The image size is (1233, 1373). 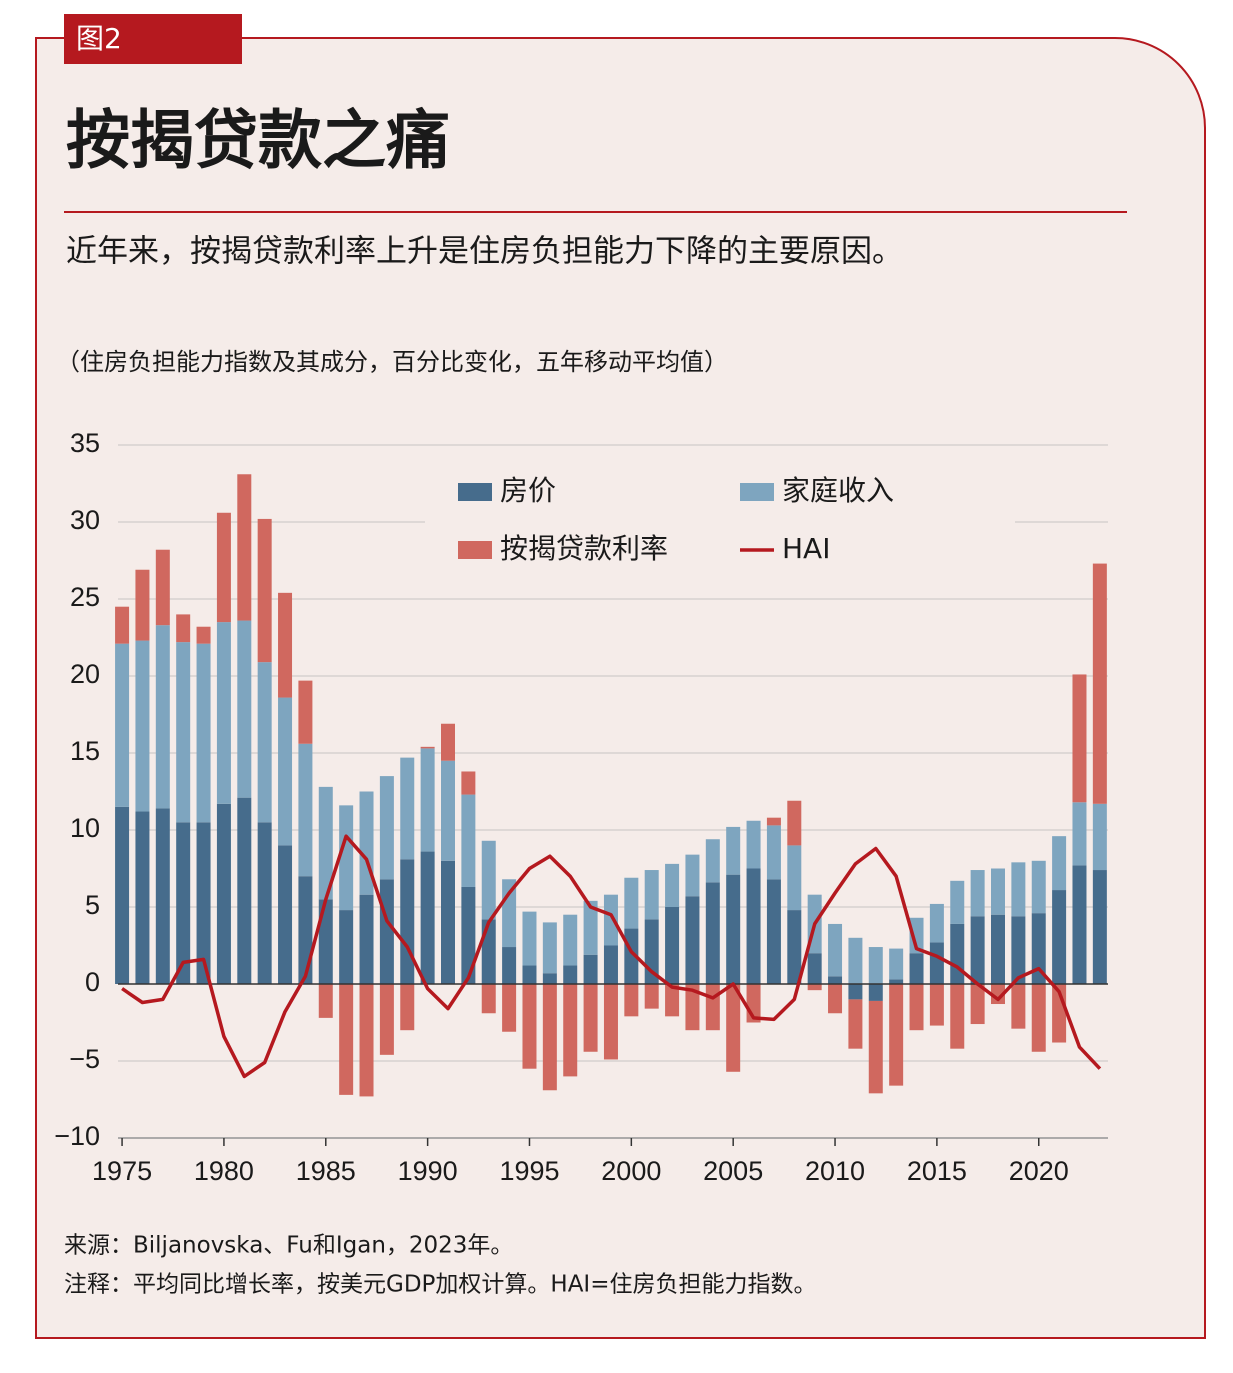 What do you see at coordinates (528, 490) in the screenshot?
I see `legend-label: 房价` at bounding box center [528, 490].